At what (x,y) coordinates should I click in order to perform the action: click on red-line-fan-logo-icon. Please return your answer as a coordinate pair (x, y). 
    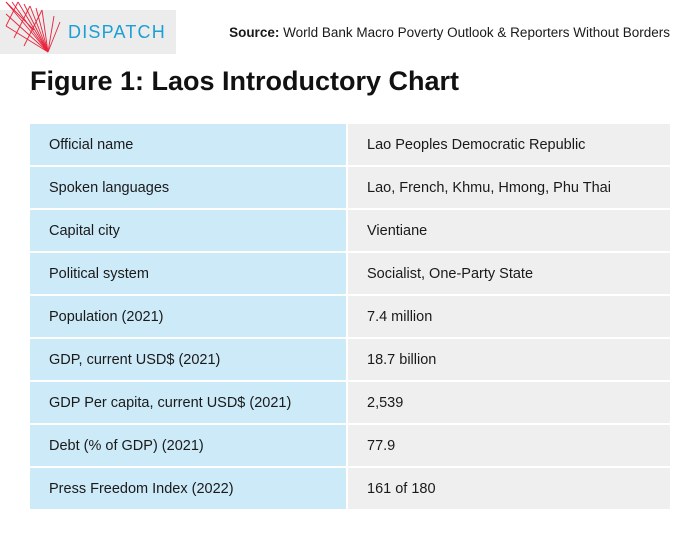
    Looking at the image, I should click on (33, 27).